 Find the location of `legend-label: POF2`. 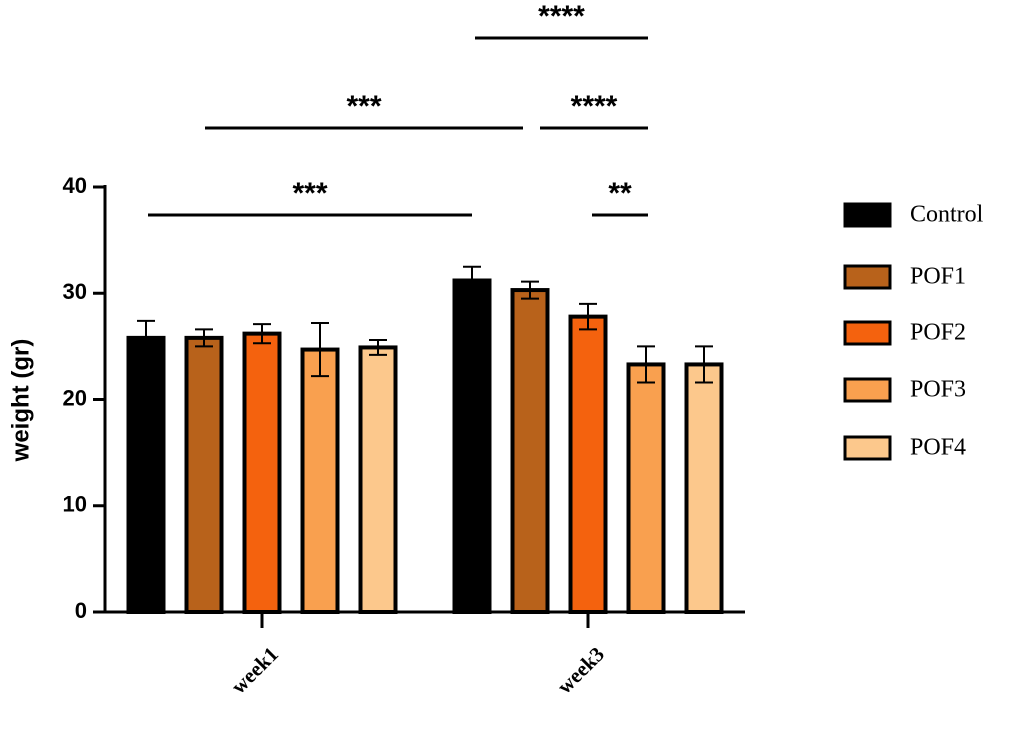

legend-label: POF2 is located at coordinates (938, 333).